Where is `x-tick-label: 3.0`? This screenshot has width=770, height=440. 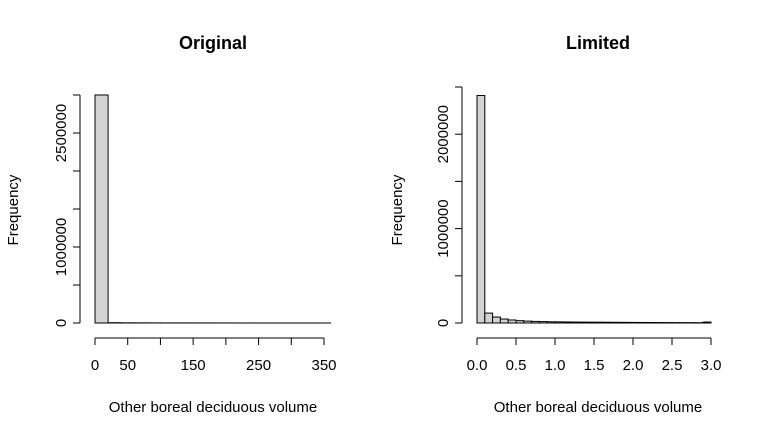
x-tick-label: 3.0 is located at coordinates (711, 365).